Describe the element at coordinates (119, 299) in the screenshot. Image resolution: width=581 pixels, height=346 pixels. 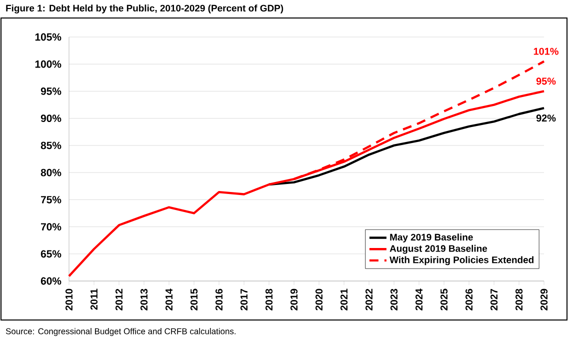
I see `x-tick-label: 2012` at that location.